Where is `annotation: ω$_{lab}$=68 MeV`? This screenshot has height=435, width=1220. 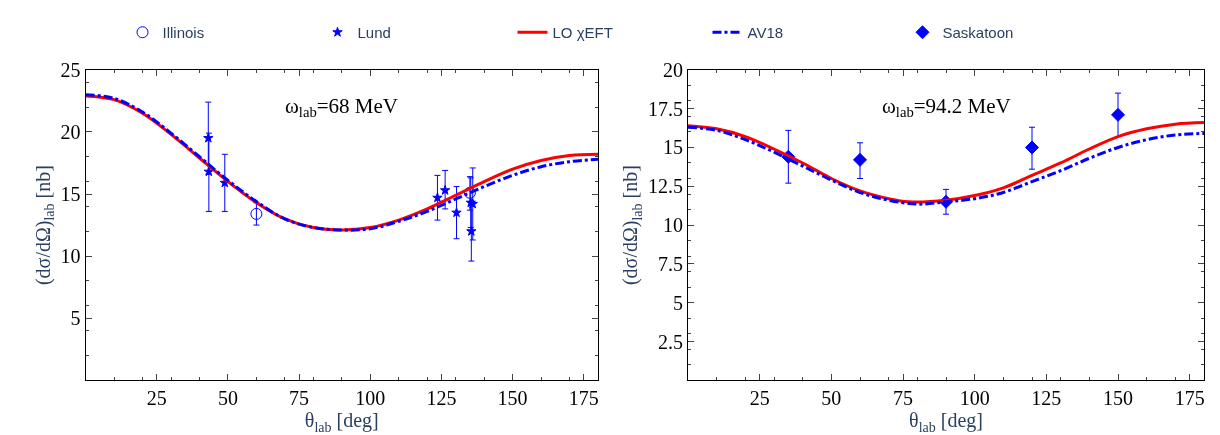 annotation: ω$_{lab}$=68 MeV is located at coordinates (342, 107).